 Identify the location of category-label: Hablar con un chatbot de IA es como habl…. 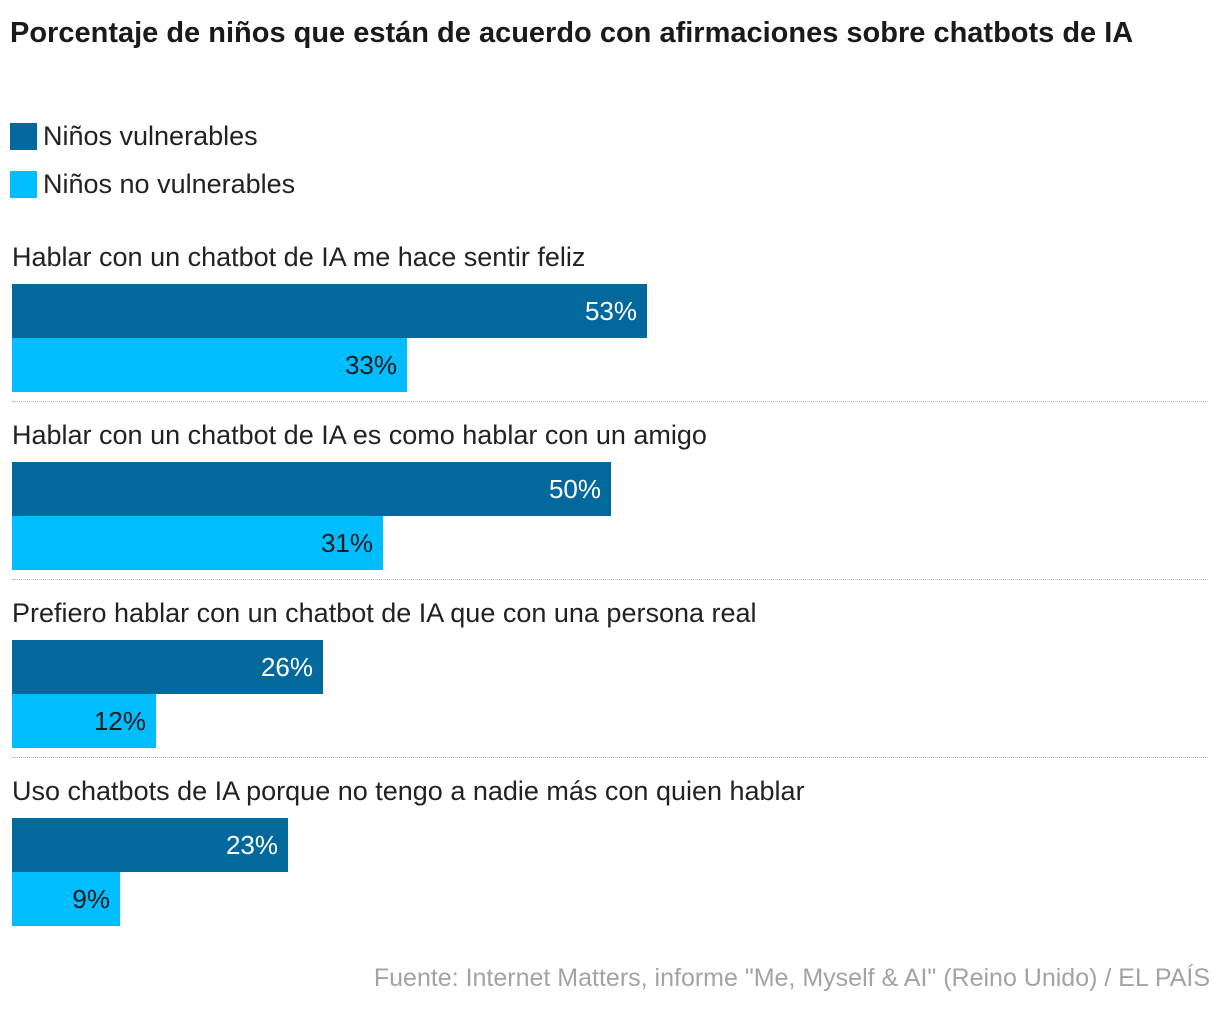
(359, 435).